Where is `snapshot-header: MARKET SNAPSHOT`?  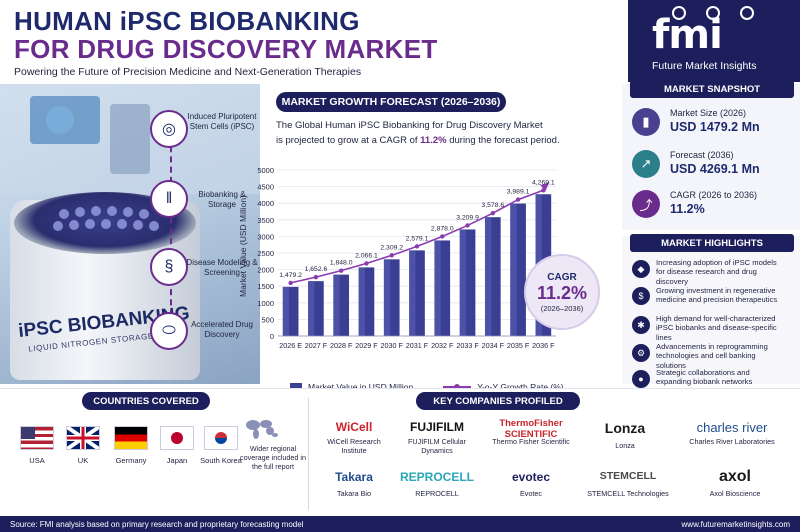
snapshot-header: MARKET SNAPSHOT is located at coordinates (712, 89).